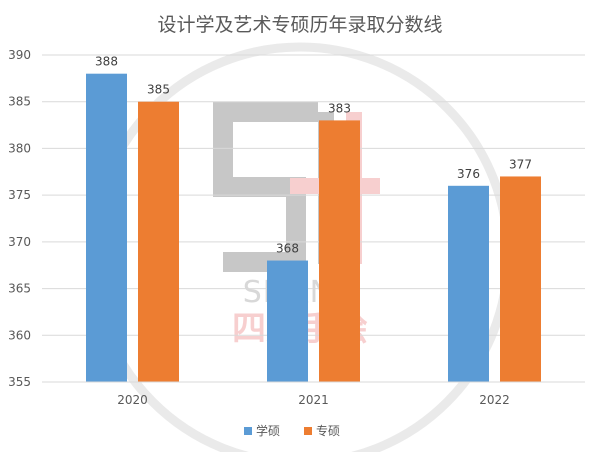 The width and height of the screenshot is (600, 452). Describe the element at coordinates (268, 430) in the screenshot. I see `legend-label: 学硕` at that location.